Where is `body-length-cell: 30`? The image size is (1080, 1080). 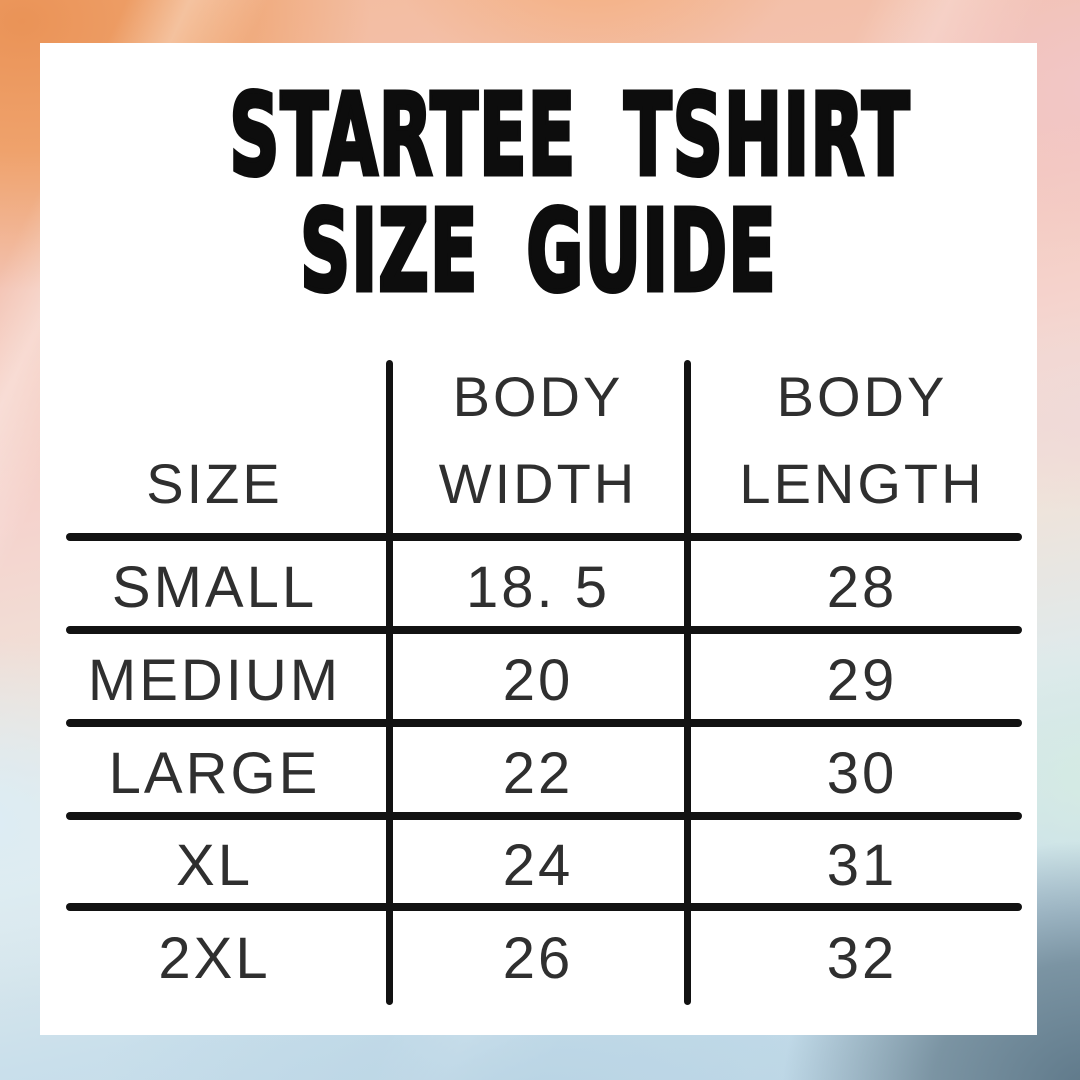
body-length-cell: 30 is located at coordinates (862, 773).